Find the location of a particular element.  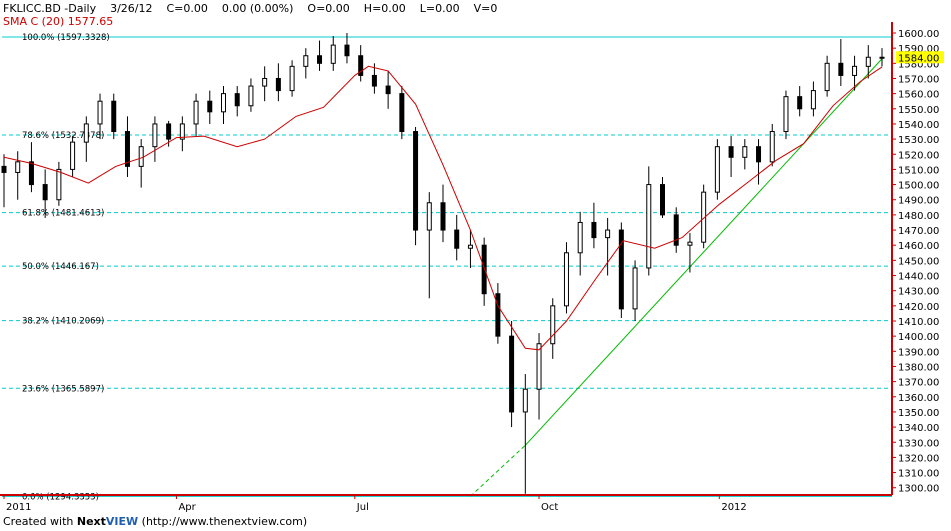

price-tick-label: 1410.00 is located at coordinates (918, 322).